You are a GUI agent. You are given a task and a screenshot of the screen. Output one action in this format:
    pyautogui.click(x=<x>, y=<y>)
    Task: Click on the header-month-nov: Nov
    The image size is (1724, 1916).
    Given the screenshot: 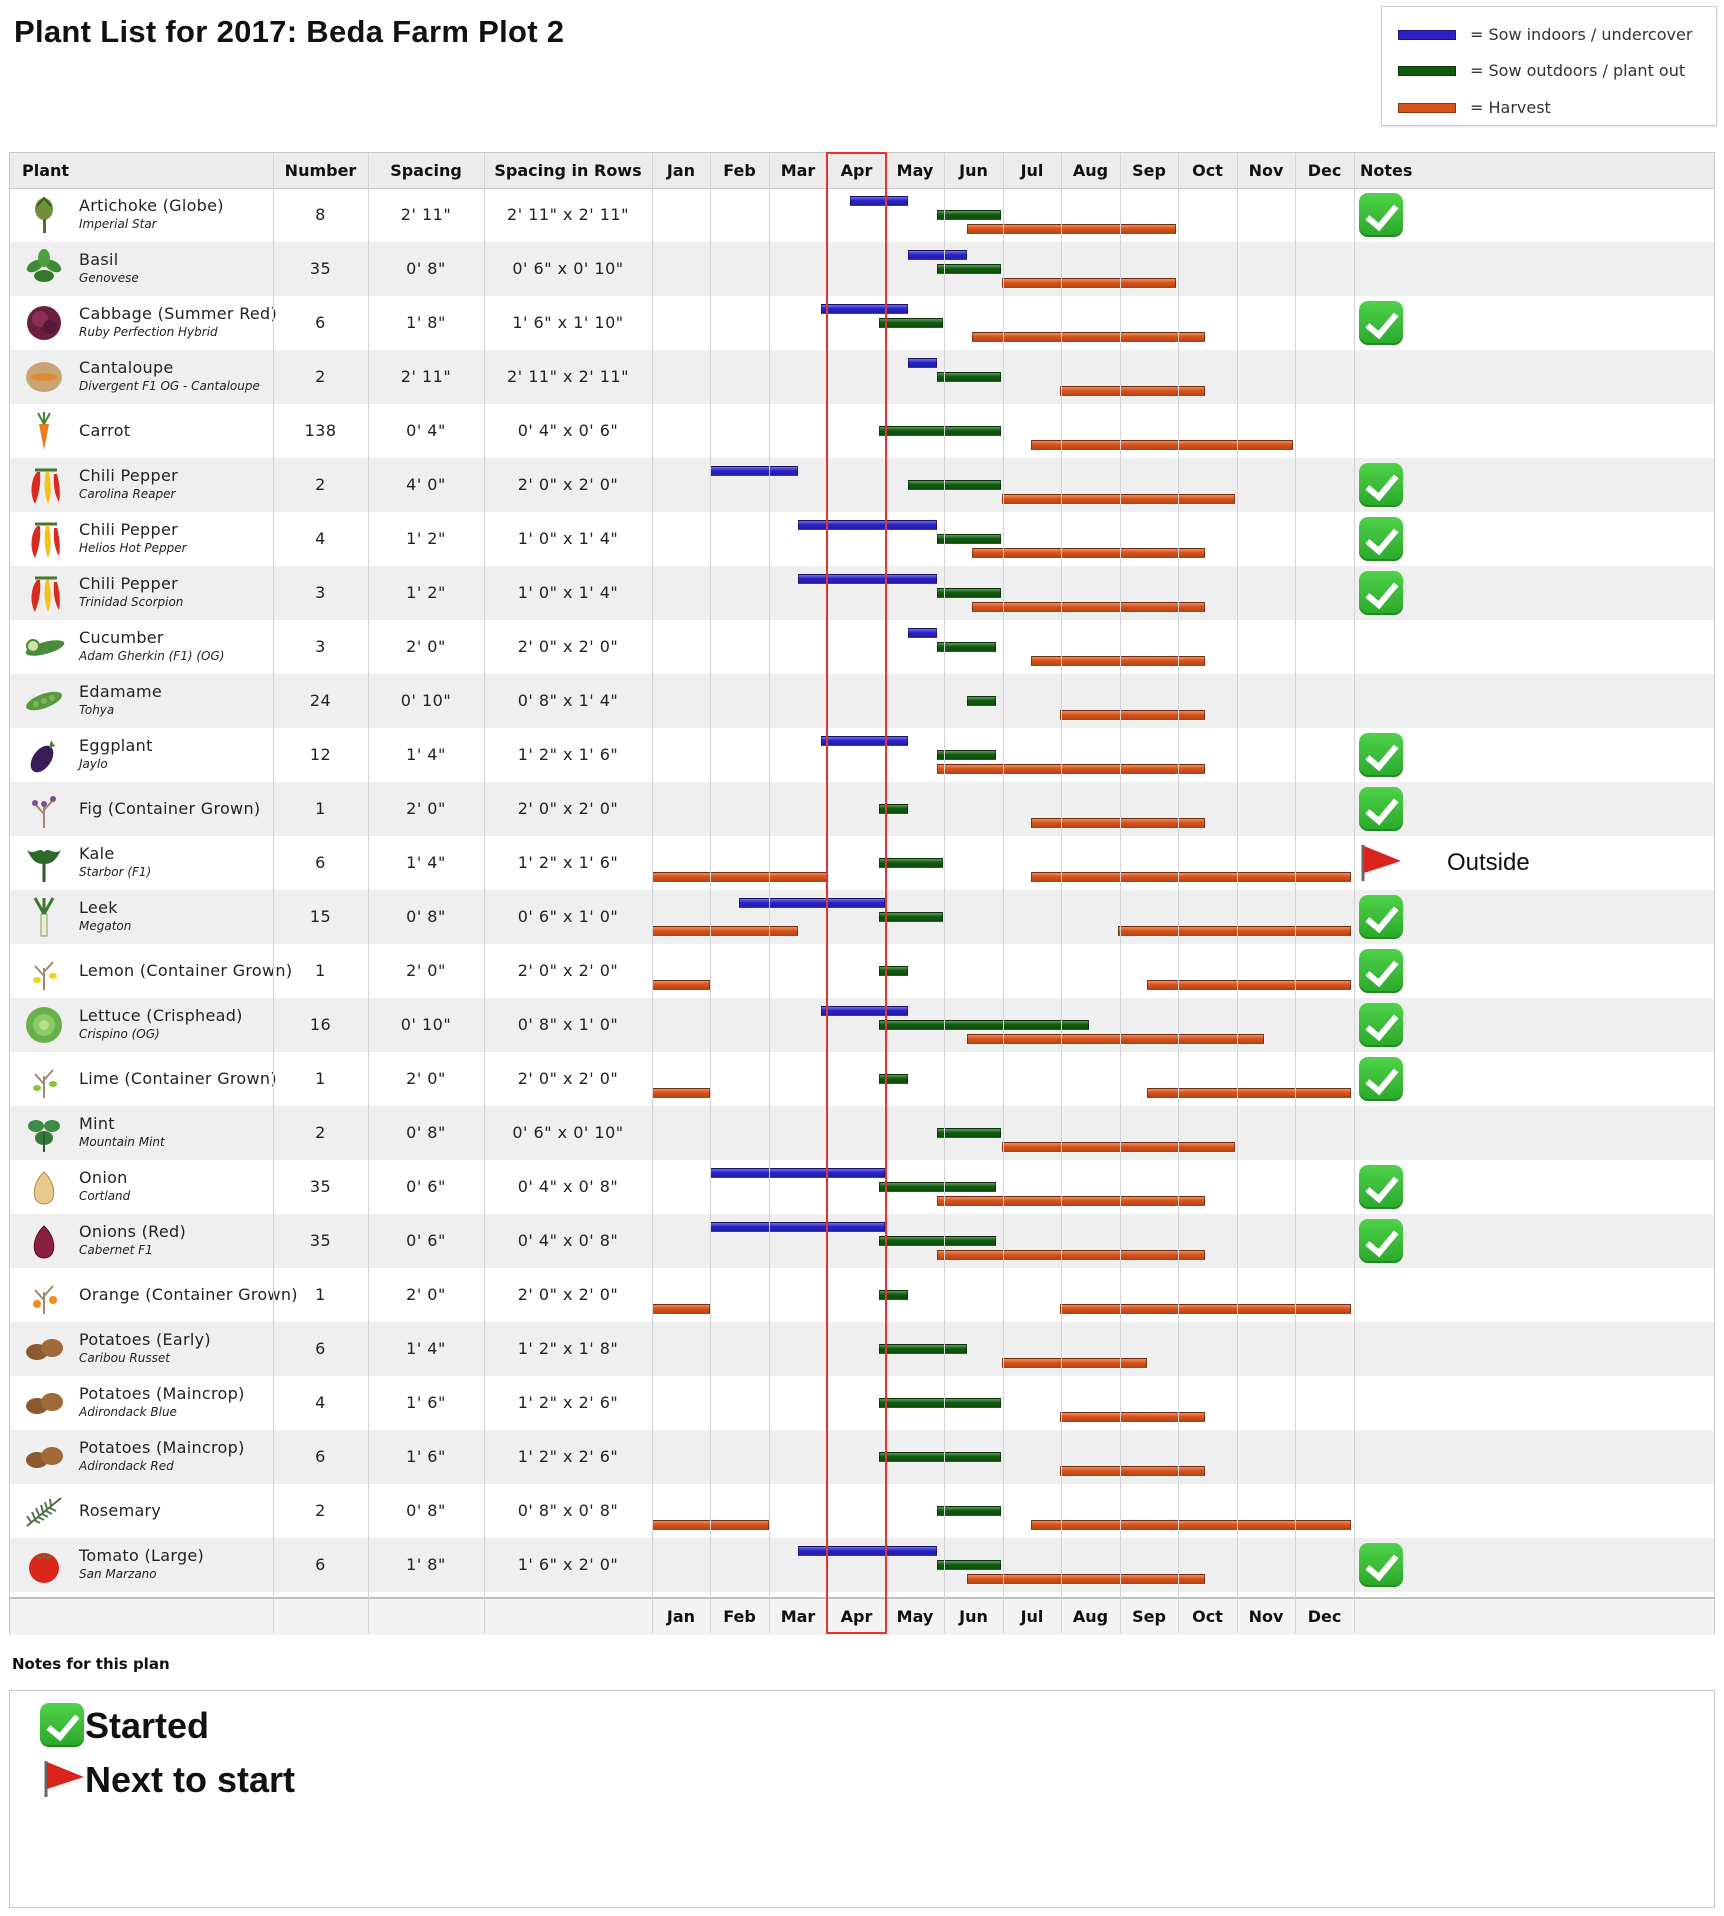 What is the action you would take?
    pyautogui.click(x=1266, y=170)
    